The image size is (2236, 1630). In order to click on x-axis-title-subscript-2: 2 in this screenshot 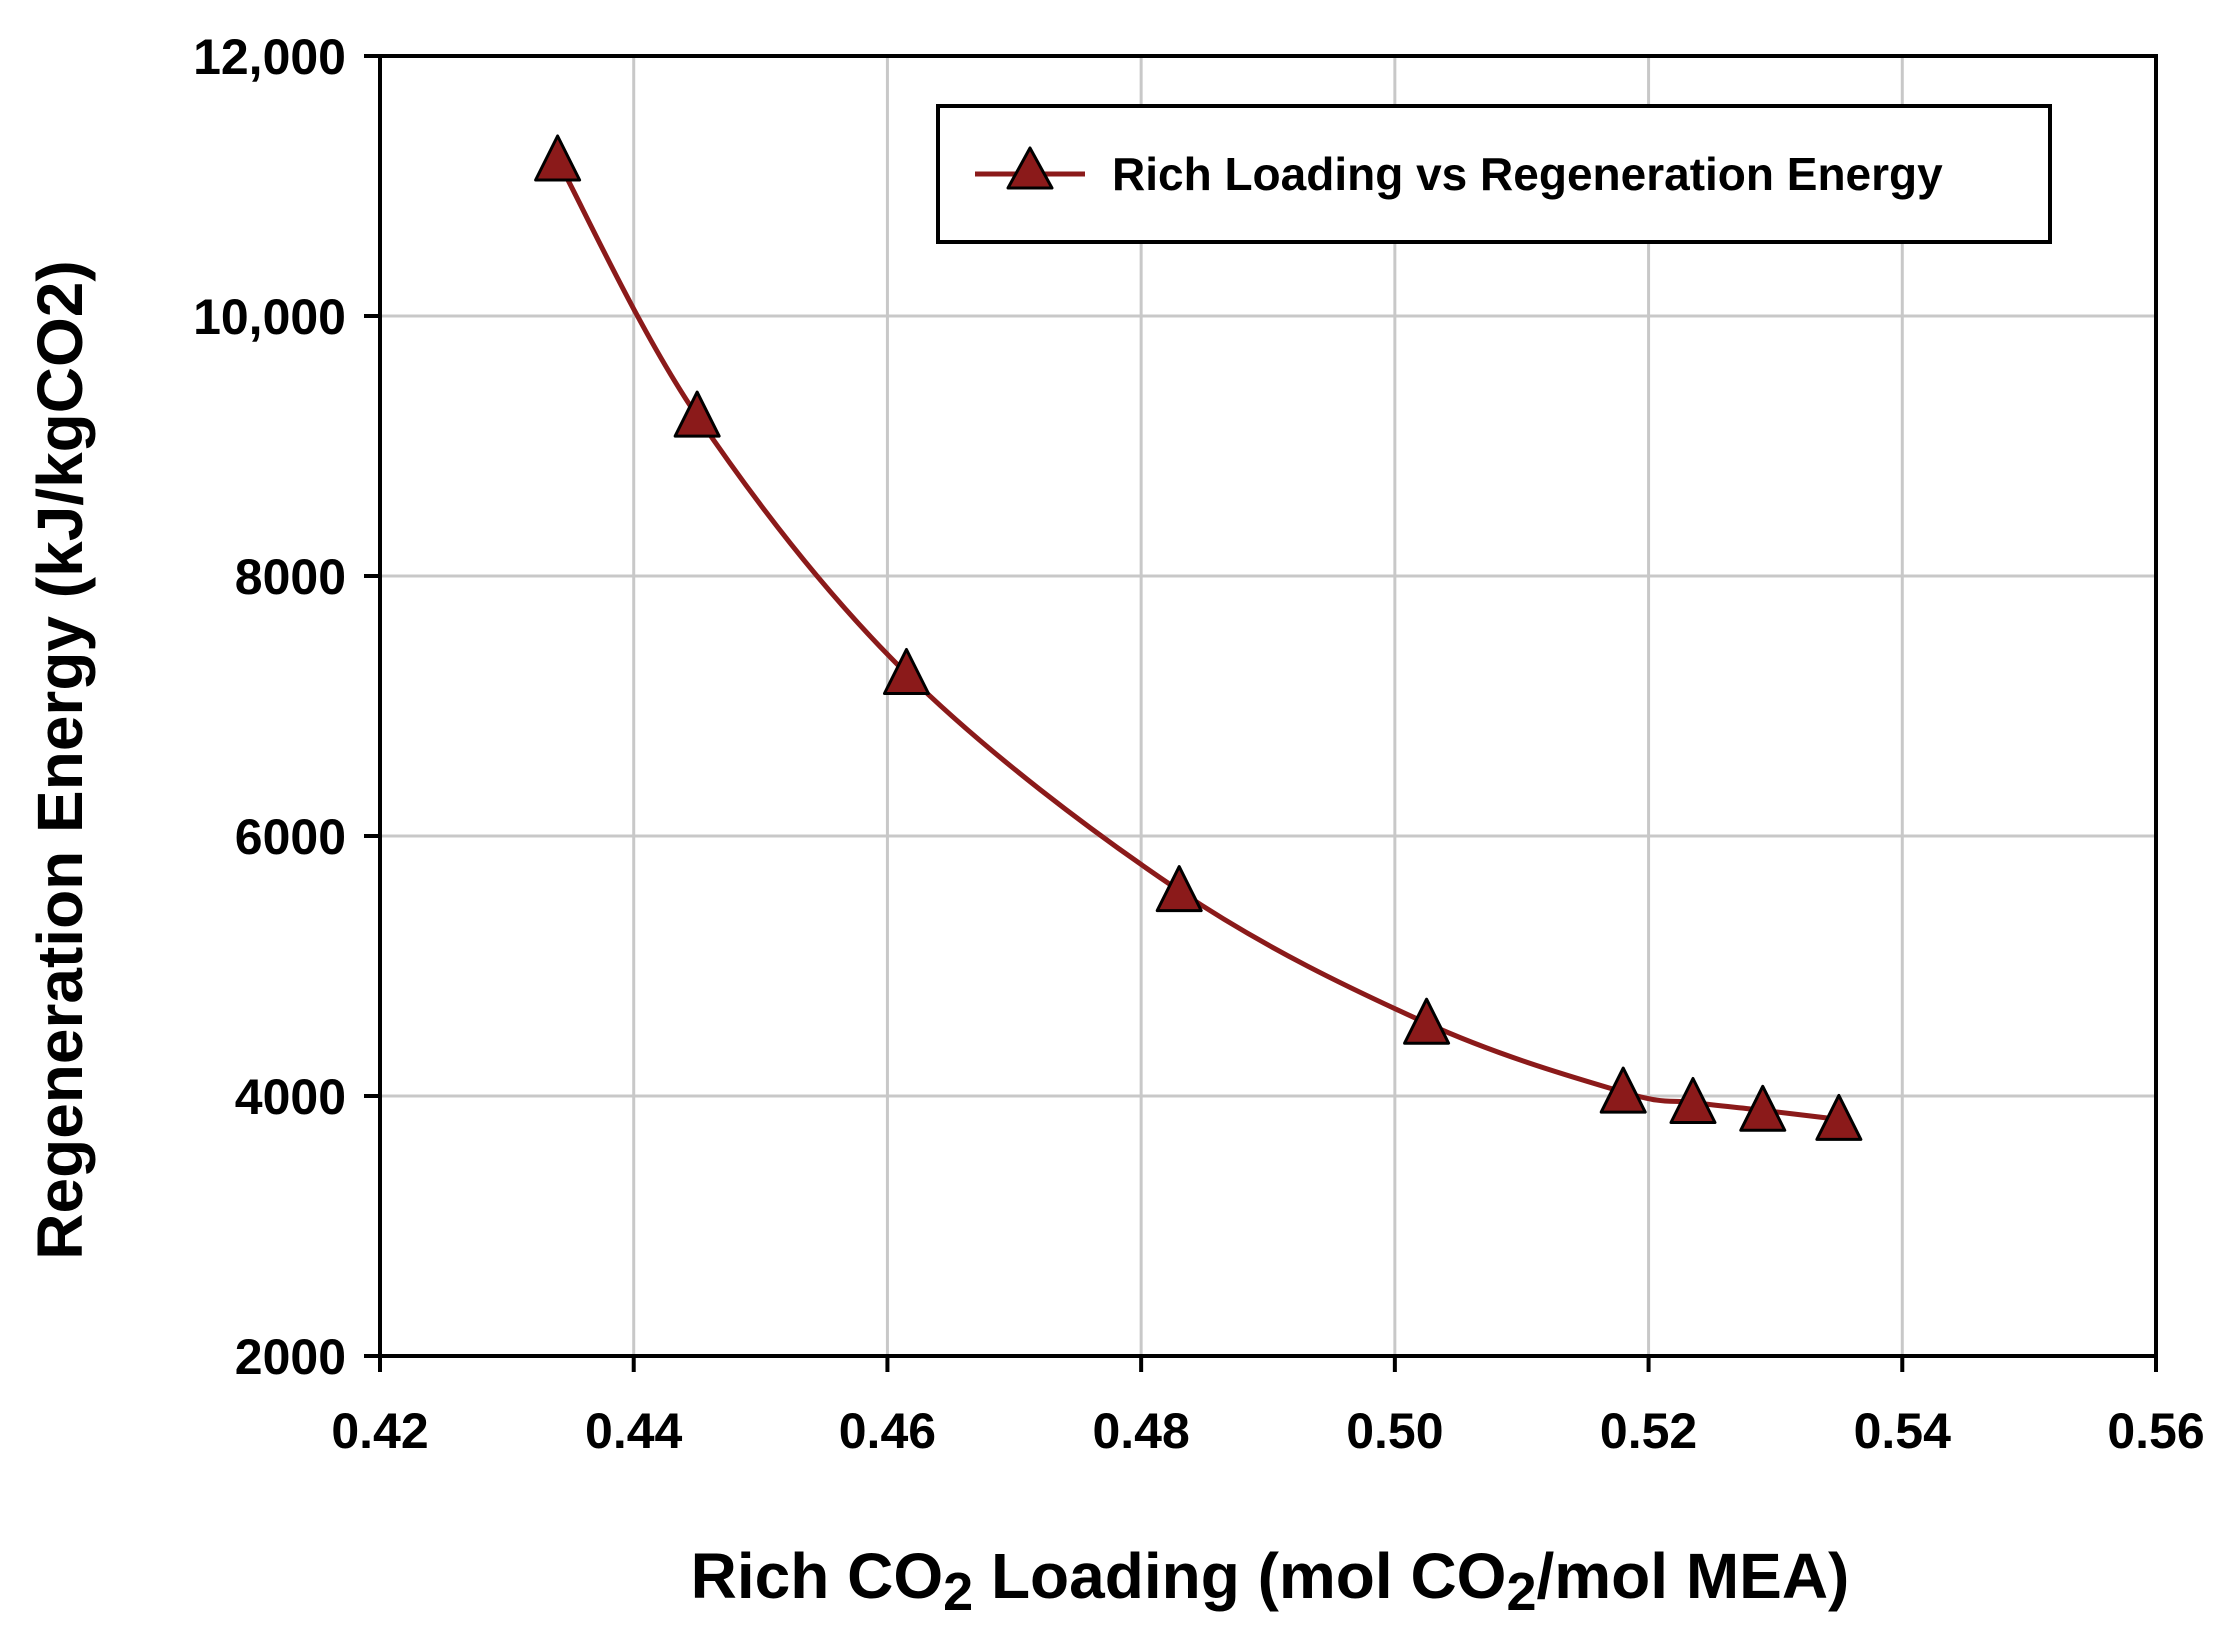, I will do `click(1521, 1592)`.